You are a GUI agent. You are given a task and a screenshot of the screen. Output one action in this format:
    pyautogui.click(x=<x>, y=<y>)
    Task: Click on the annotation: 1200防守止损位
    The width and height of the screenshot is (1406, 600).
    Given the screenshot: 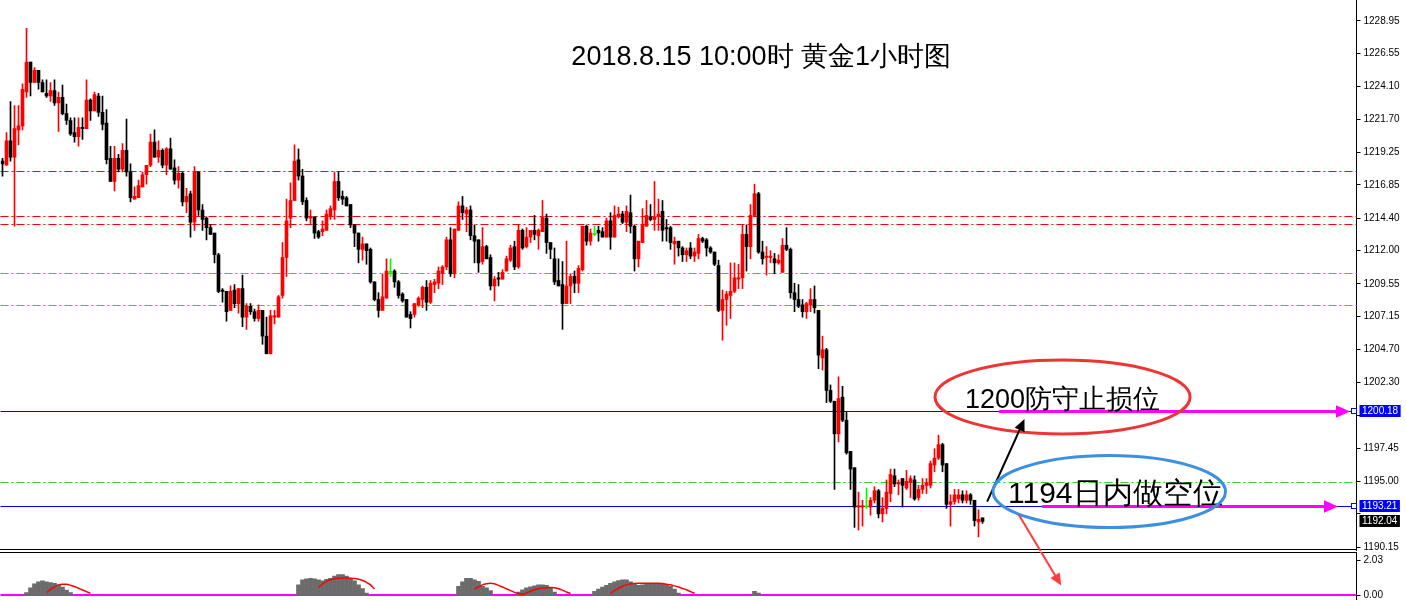 What is the action you would take?
    pyautogui.click(x=1063, y=399)
    